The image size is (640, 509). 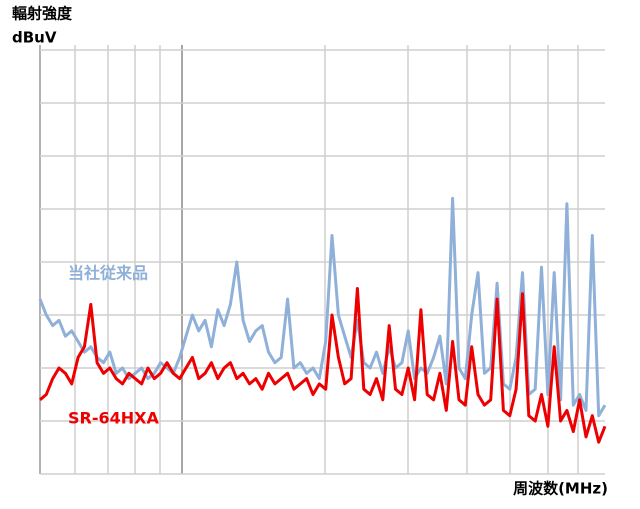 What do you see at coordinates (108, 273) in the screenshot?
I see `legend-label: 当社従来品` at bounding box center [108, 273].